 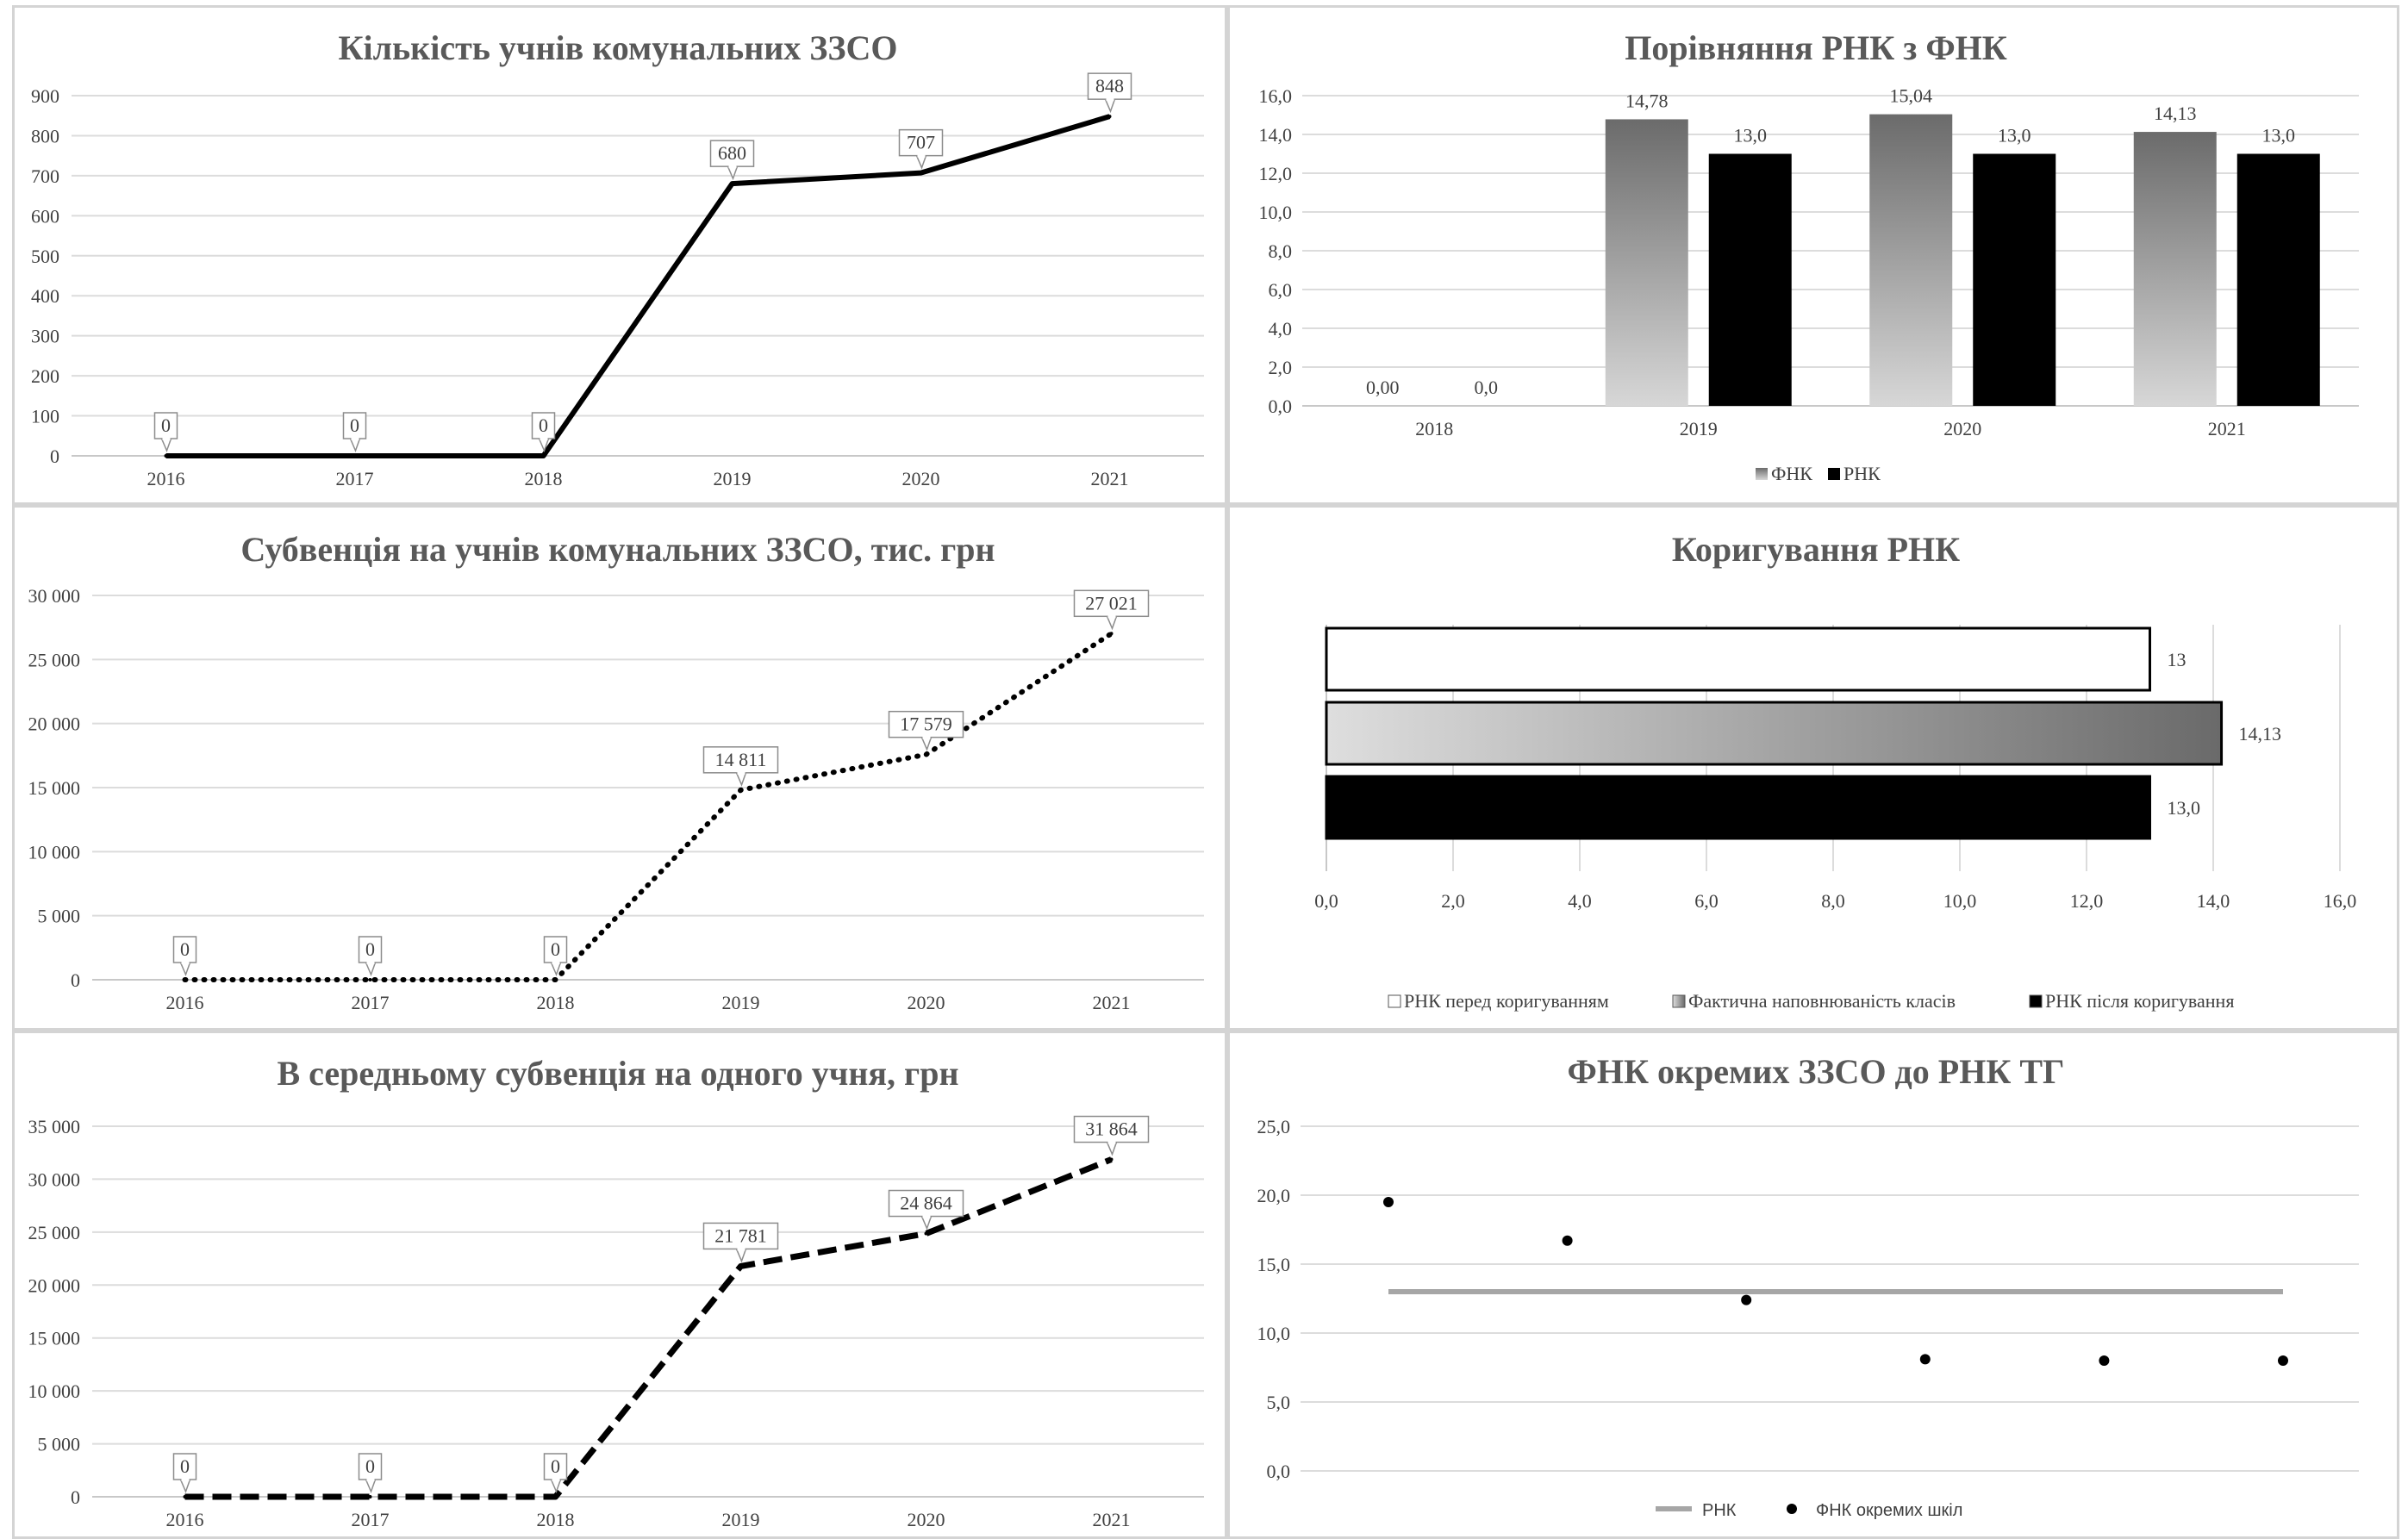 I want to click on legend-label: РНК, so click(x=1862, y=473).